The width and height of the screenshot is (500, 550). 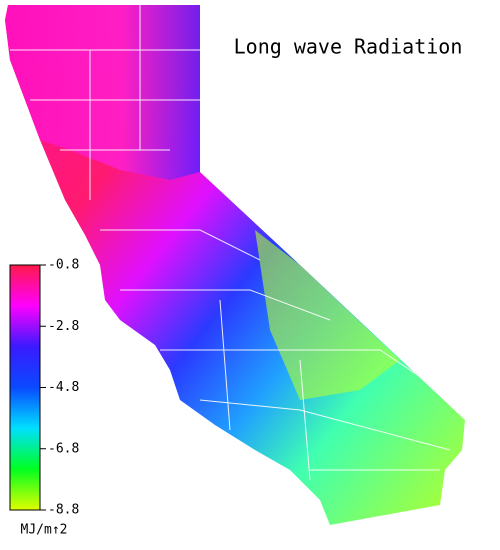 What do you see at coordinates (63, 265) in the screenshot?
I see `colorbar-tick-label: -0.8` at bounding box center [63, 265].